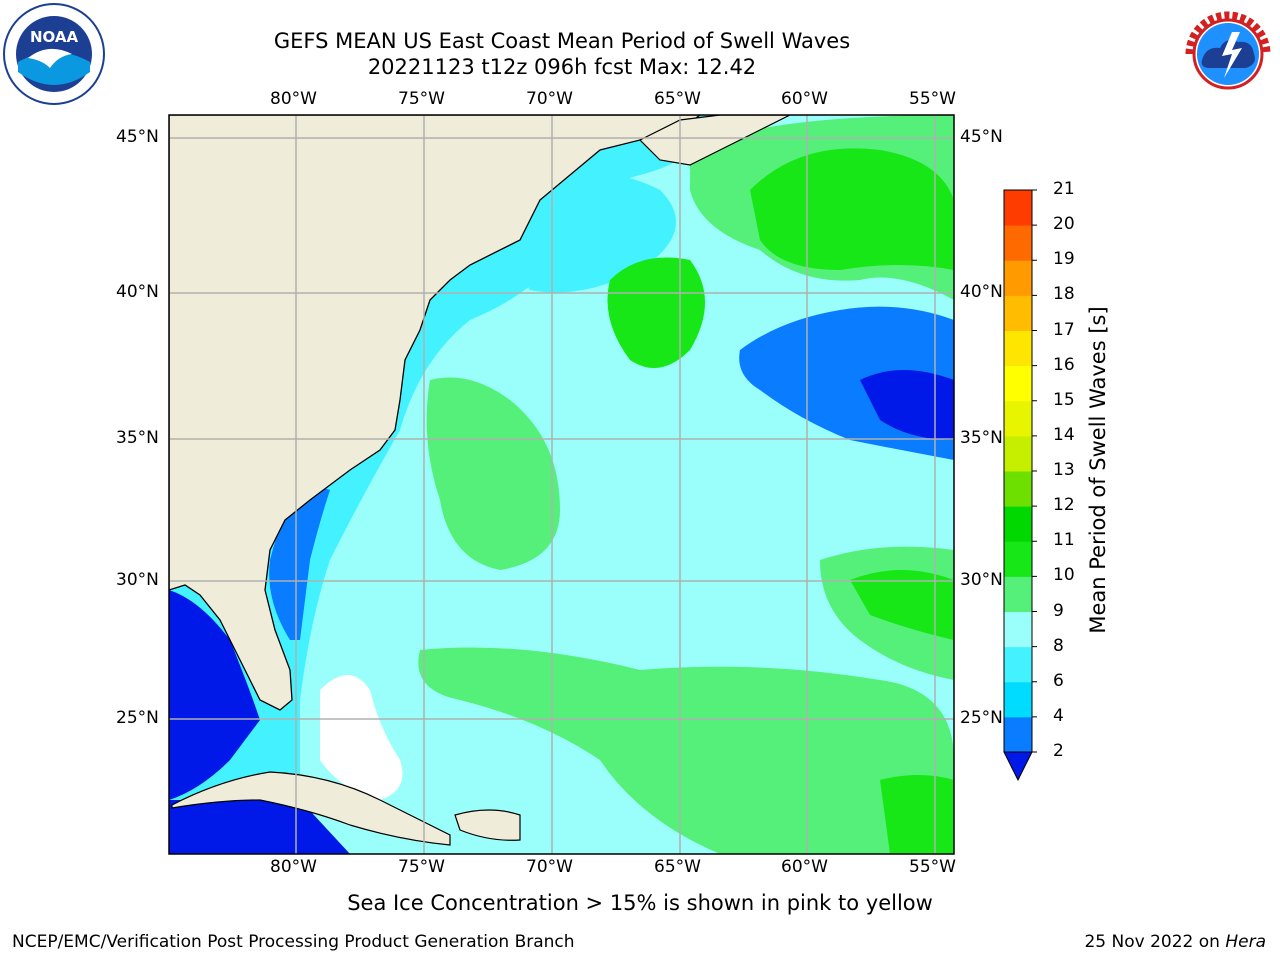 This screenshot has height=960, width=1280. I want to click on svg-text: NOAA, so click(54, 37).